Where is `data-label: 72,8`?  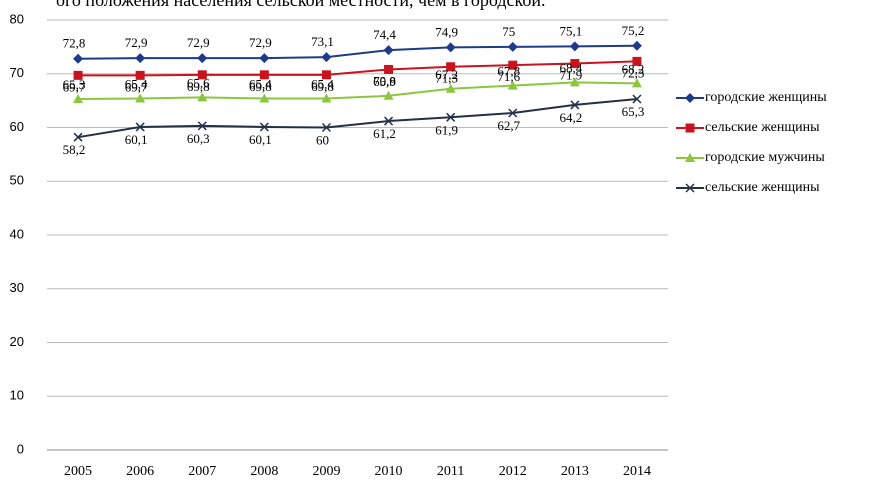 data-label: 72,8 is located at coordinates (74, 43).